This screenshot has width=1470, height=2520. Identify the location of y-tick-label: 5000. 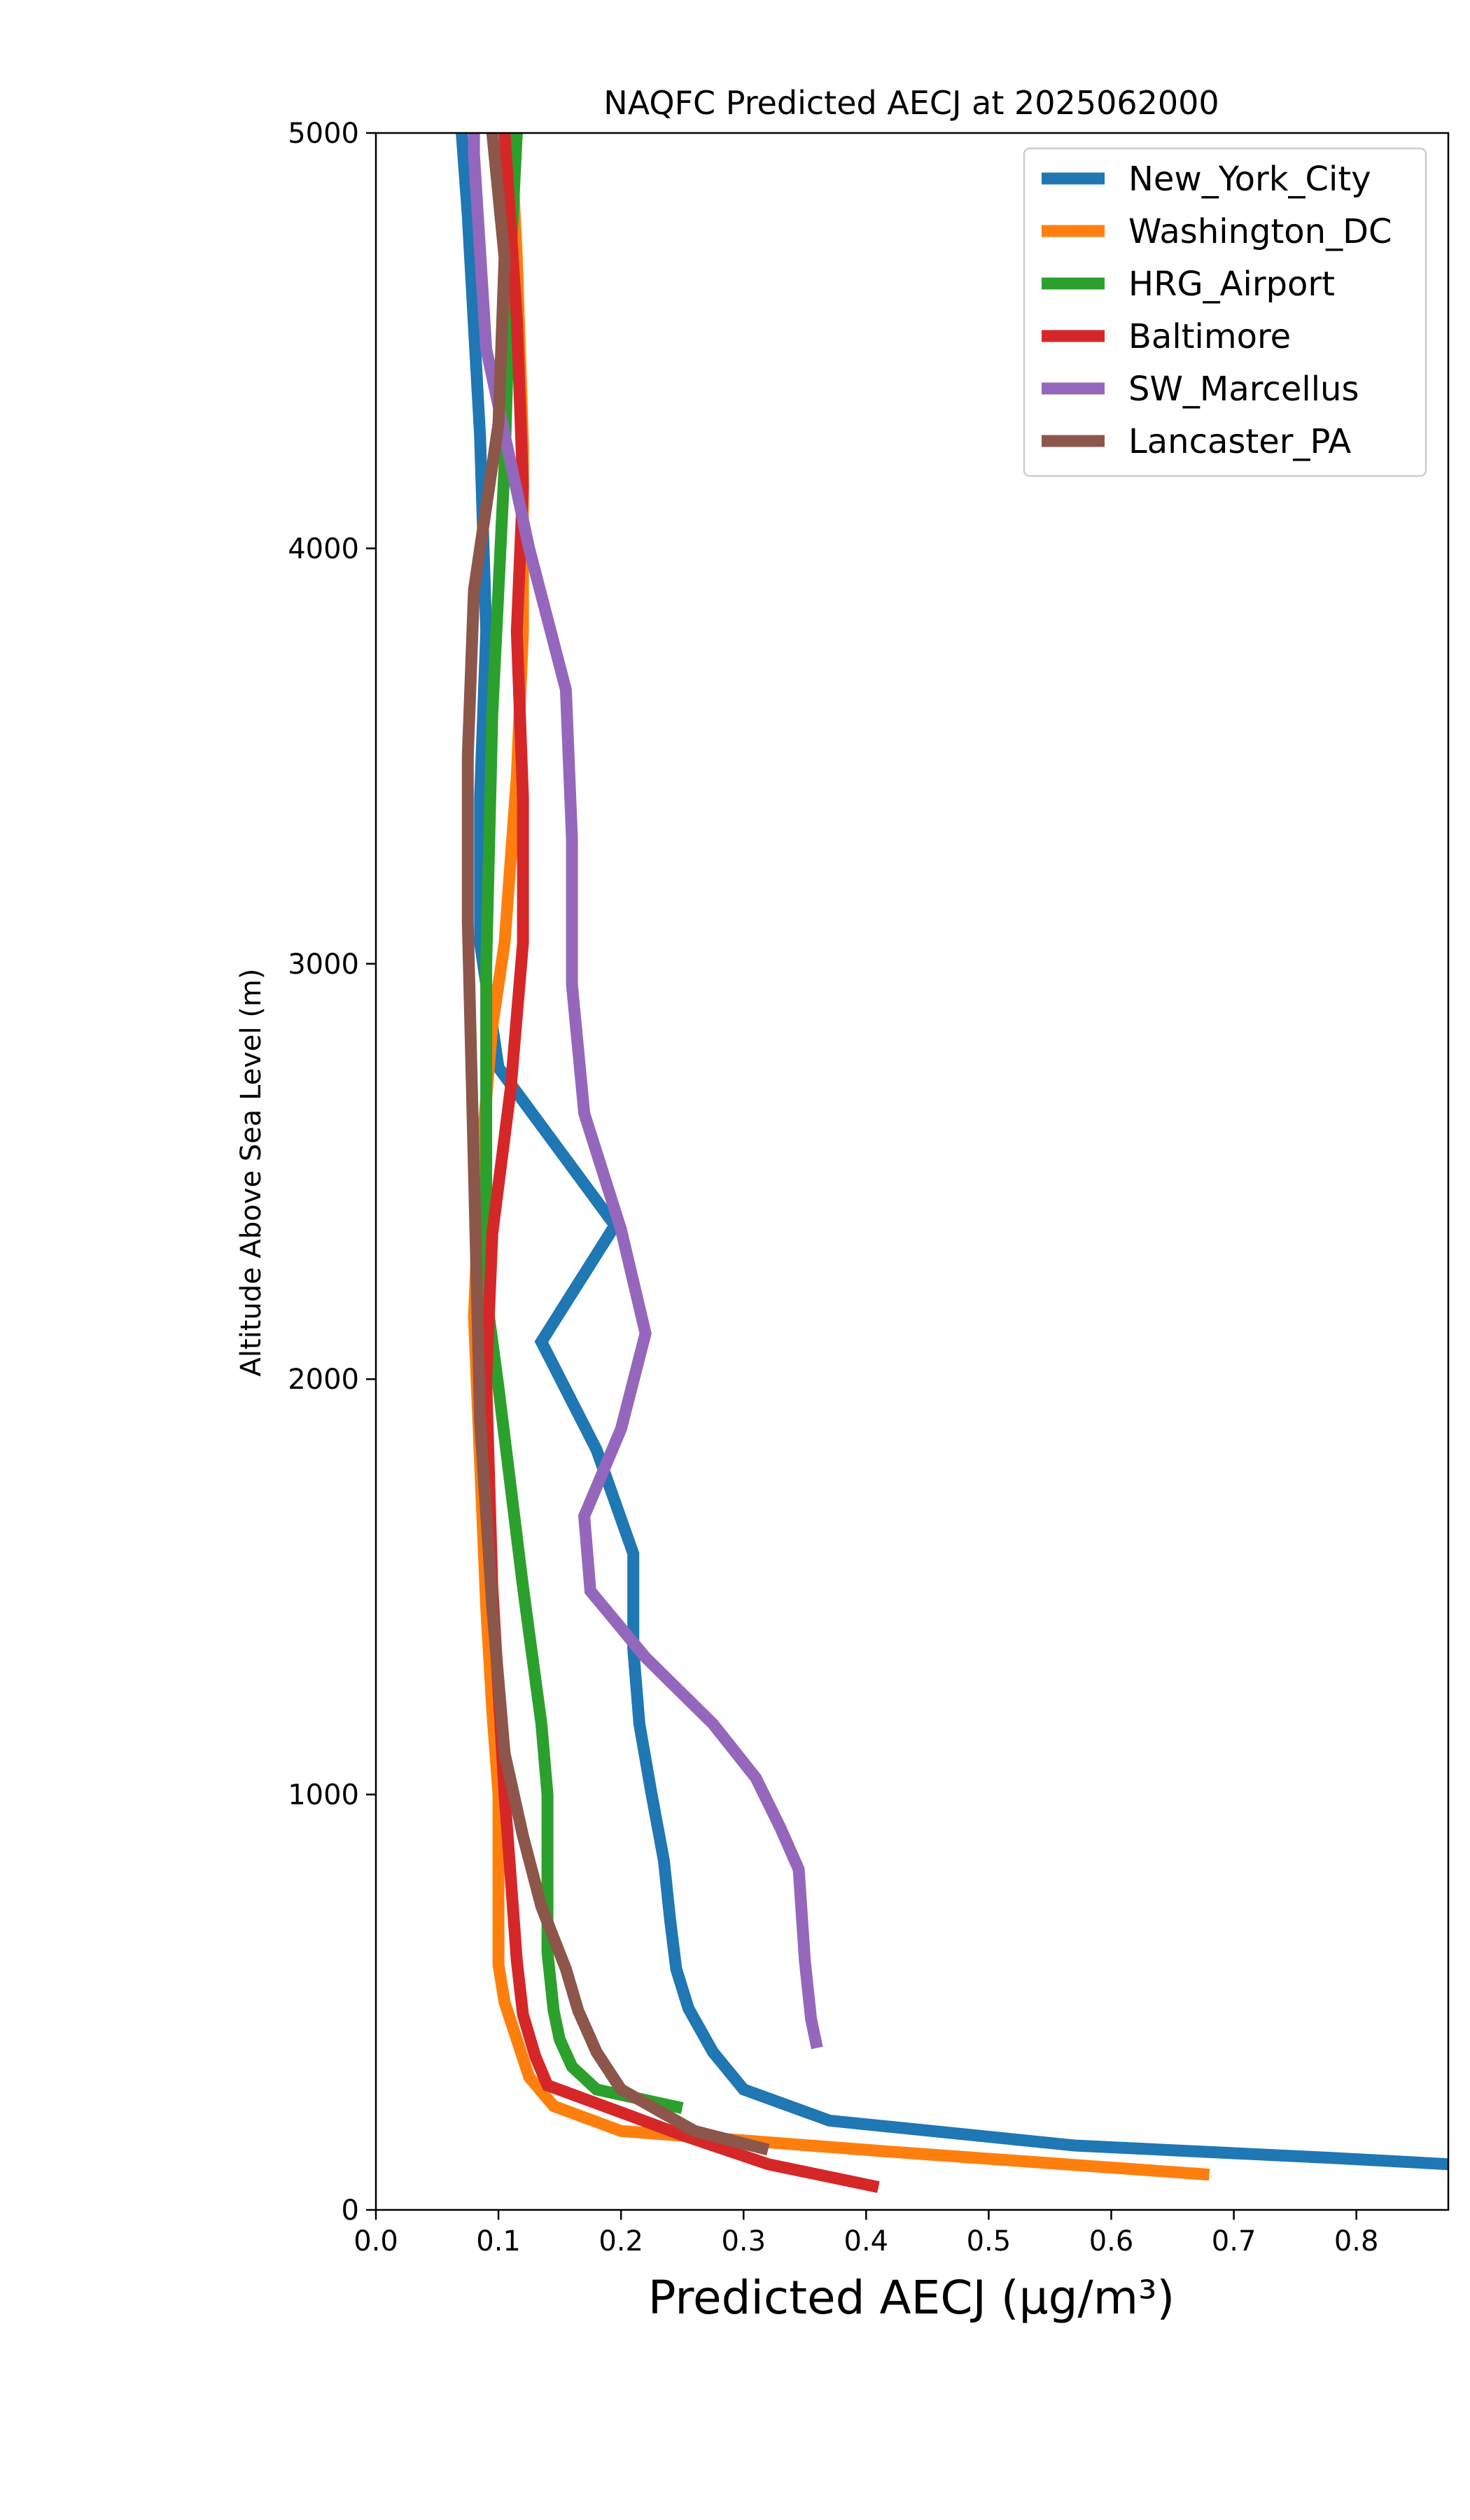
(323, 134).